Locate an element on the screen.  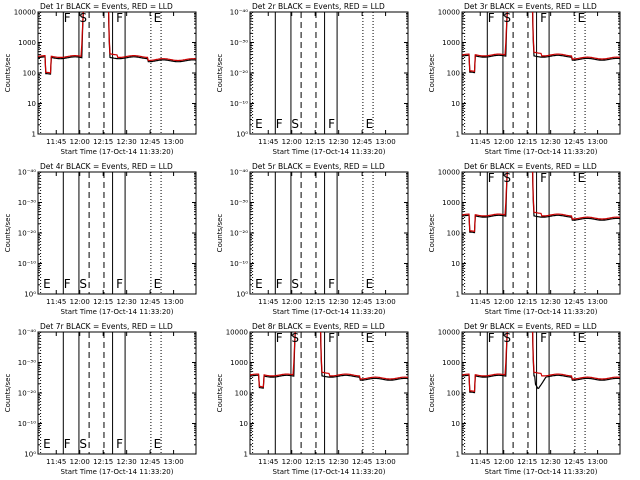
chart-title: Det 7r BLACK = Events, RED = LLD is located at coordinates (106, 326).